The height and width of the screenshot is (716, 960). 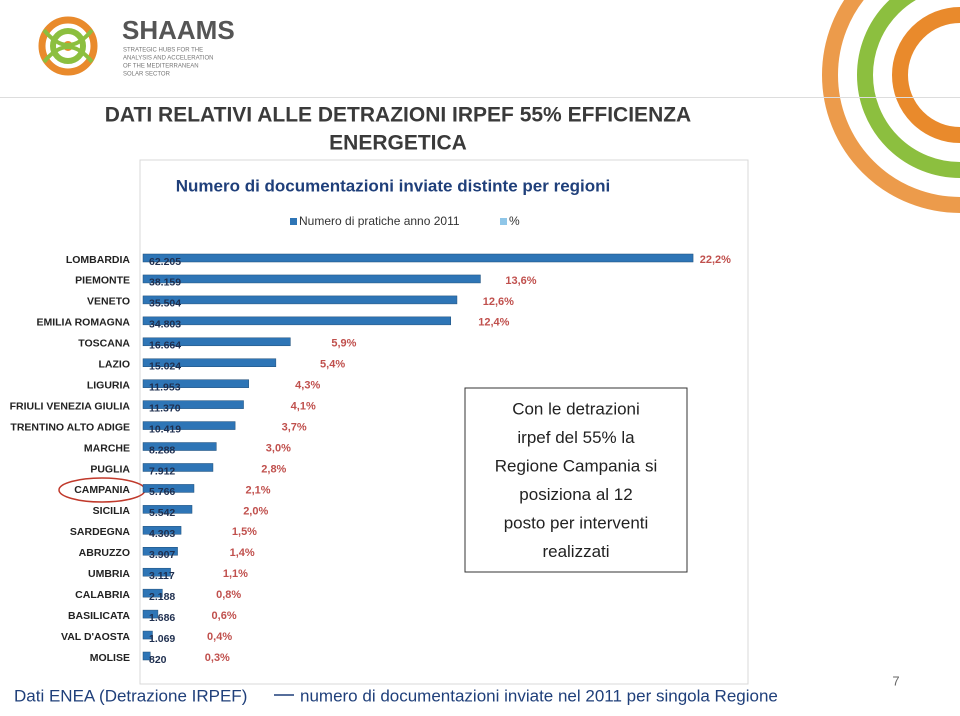 I want to click on legend-label: %, so click(x=514, y=221).